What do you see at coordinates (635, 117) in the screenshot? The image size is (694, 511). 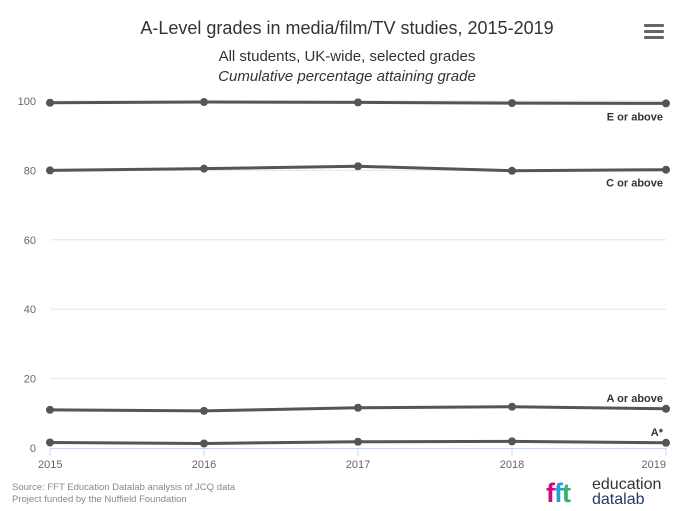 I see `series-label-0: E or above` at bounding box center [635, 117].